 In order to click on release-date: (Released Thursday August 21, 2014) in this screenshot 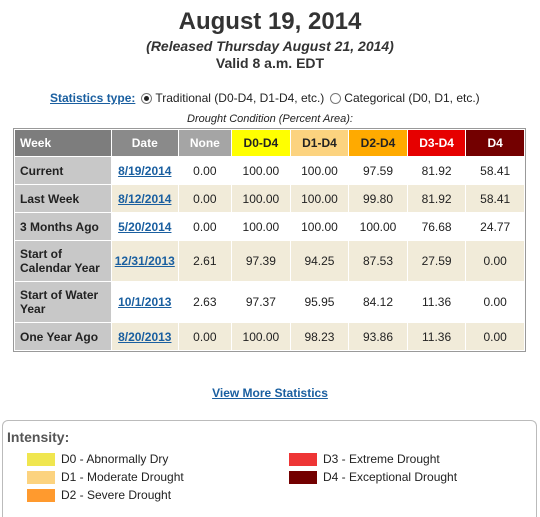, I will do `click(270, 46)`.